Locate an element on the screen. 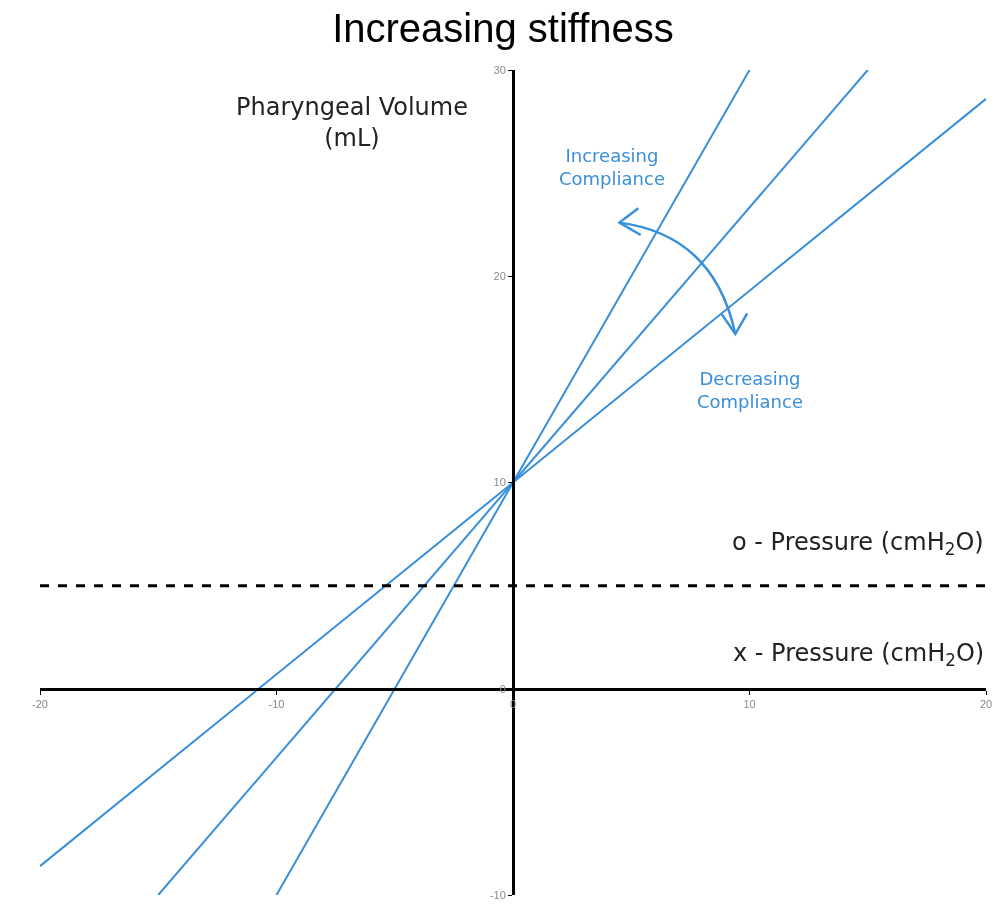  y-tick-label: 30 is located at coordinates (499, 69).